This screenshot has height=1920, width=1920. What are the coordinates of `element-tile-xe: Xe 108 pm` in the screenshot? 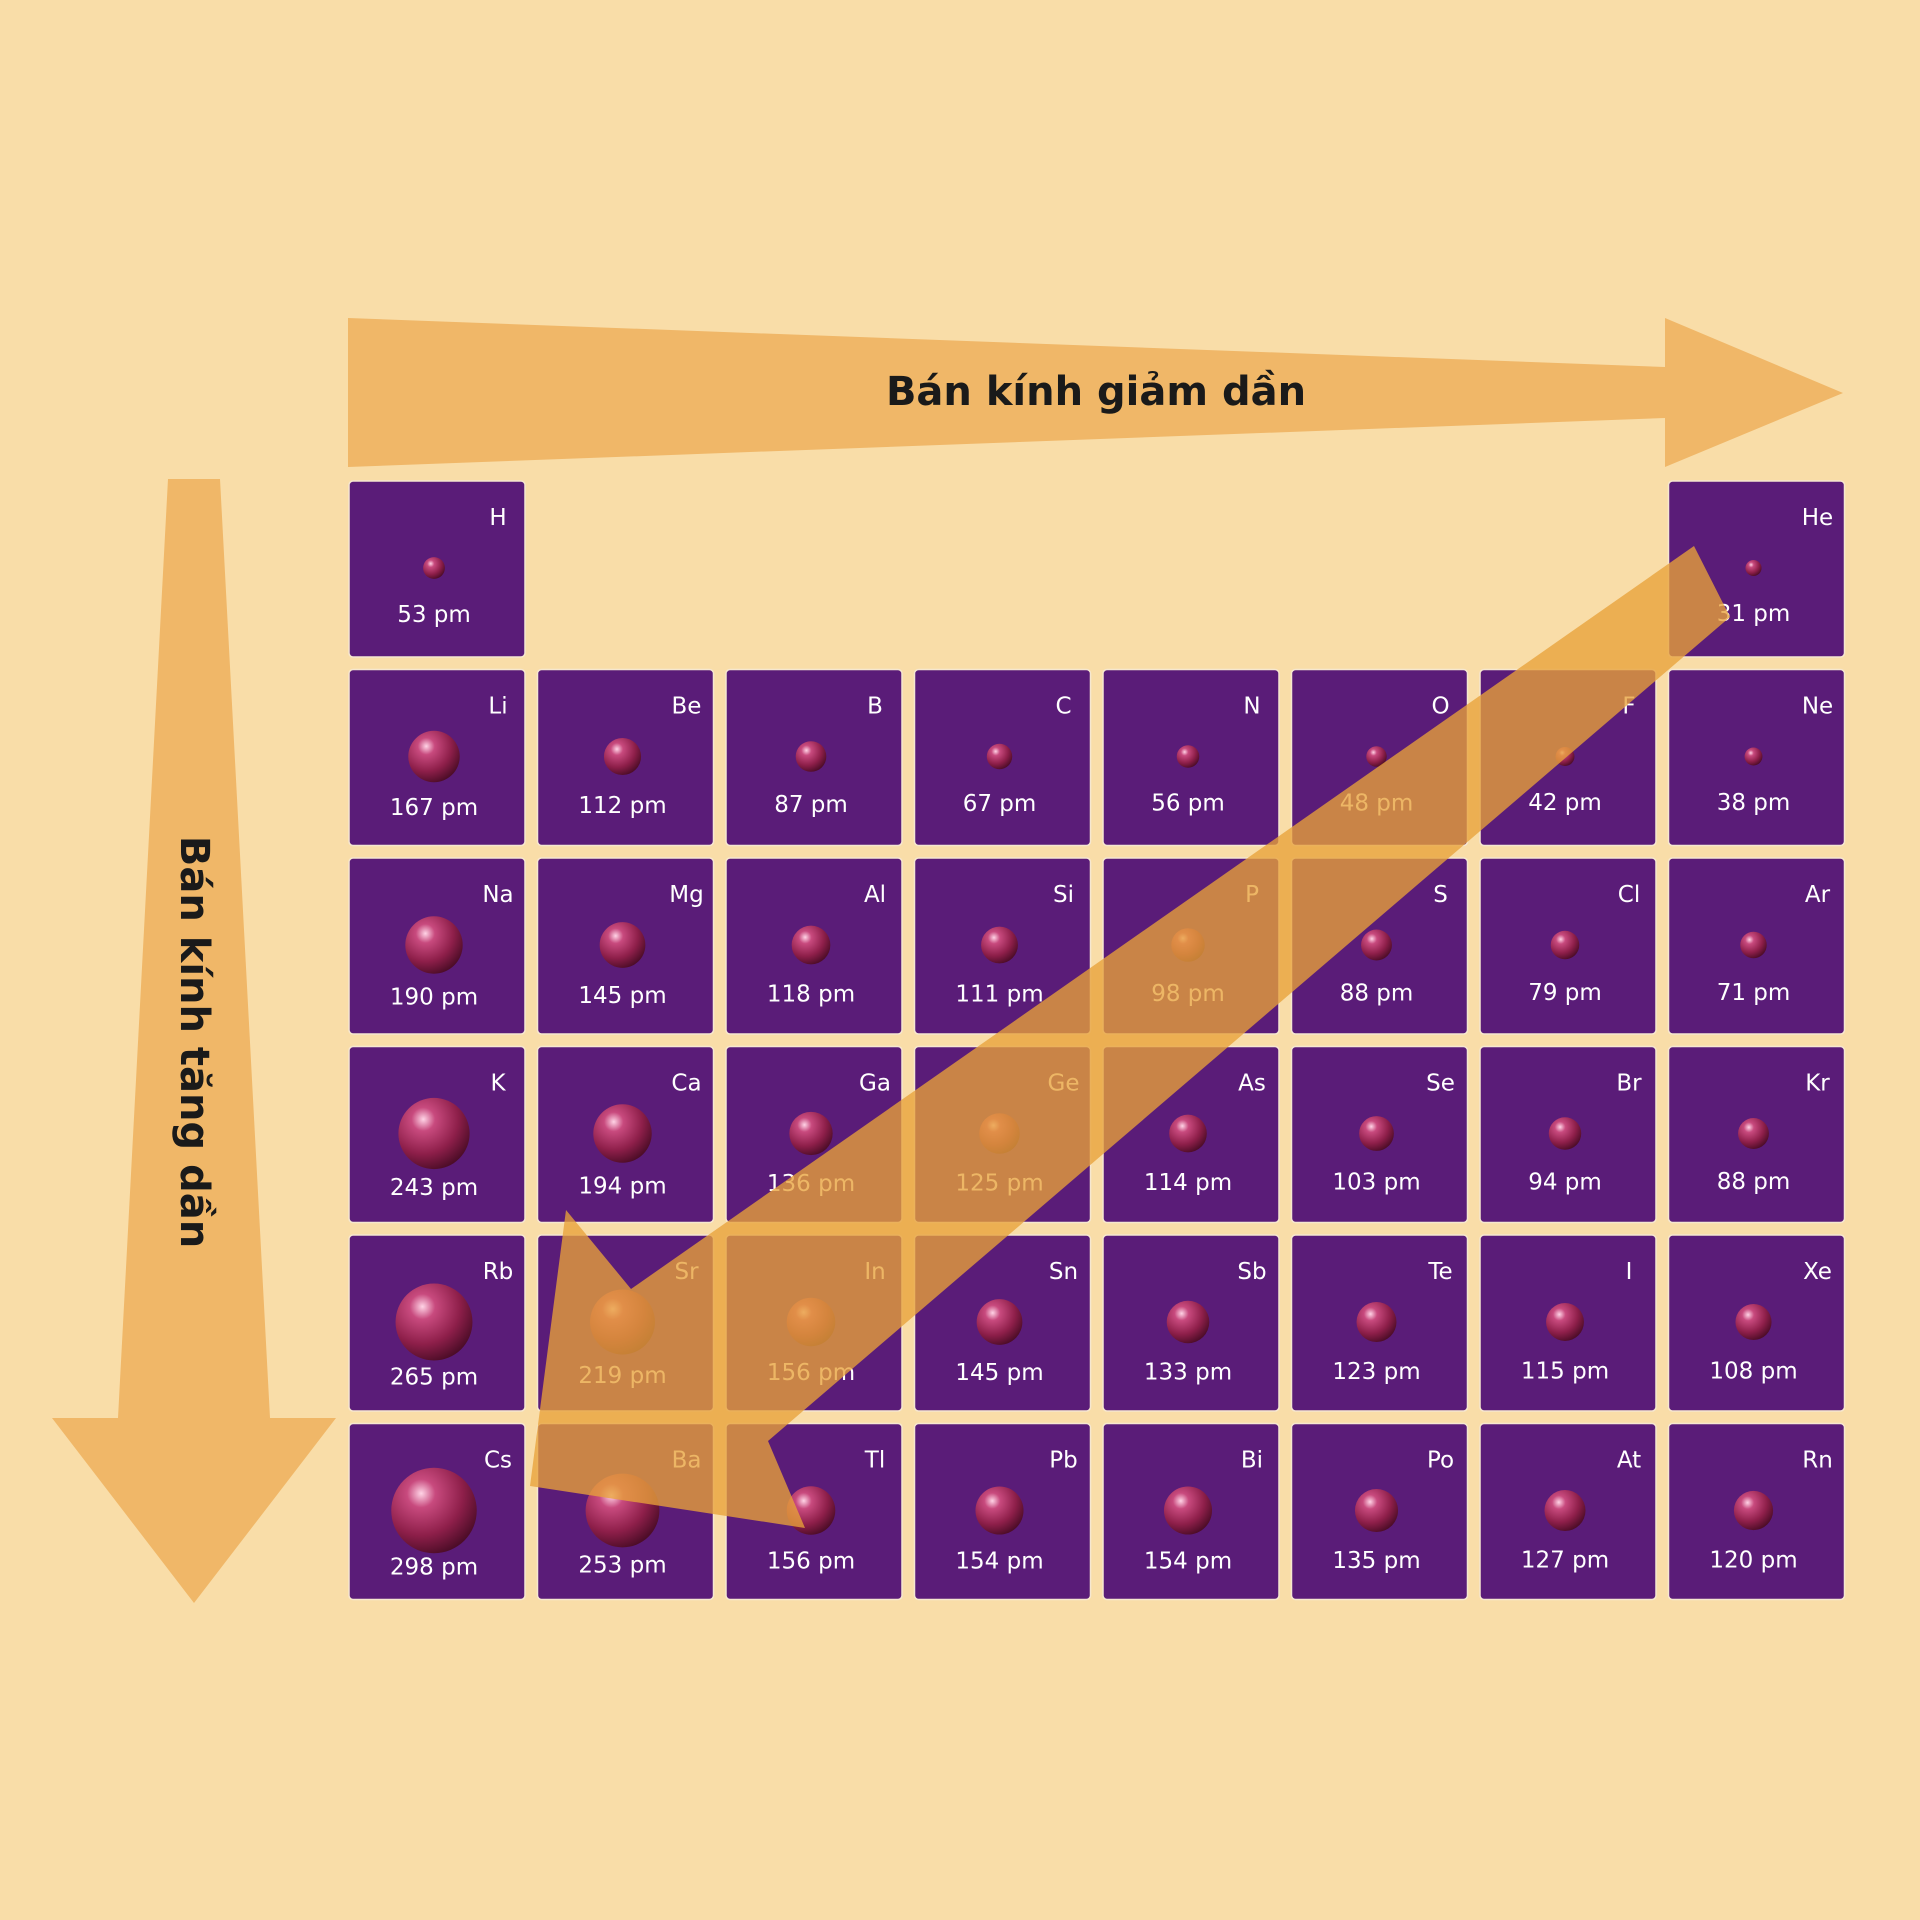 It's located at (1756, 1323).